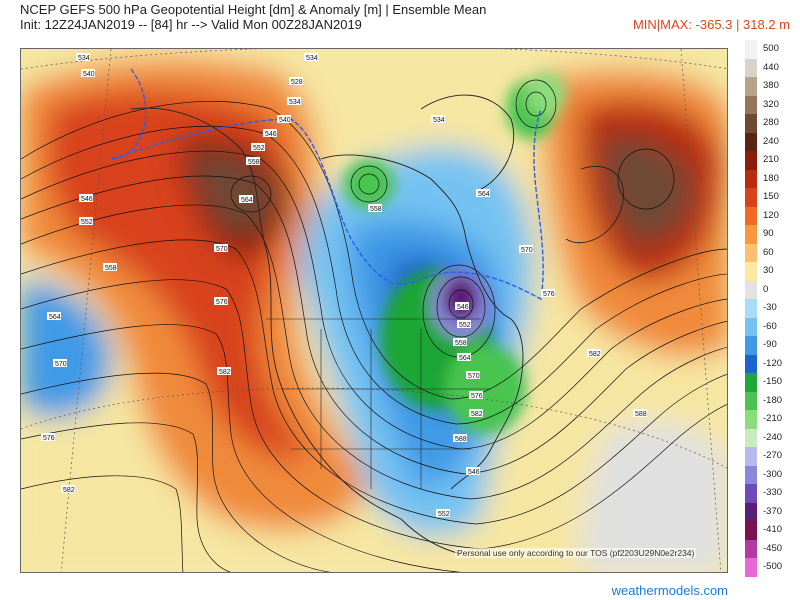  What do you see at coordinates (773, 529) in the screenshot?
I see `legend-label: -410` at bounding box center [773, 529].